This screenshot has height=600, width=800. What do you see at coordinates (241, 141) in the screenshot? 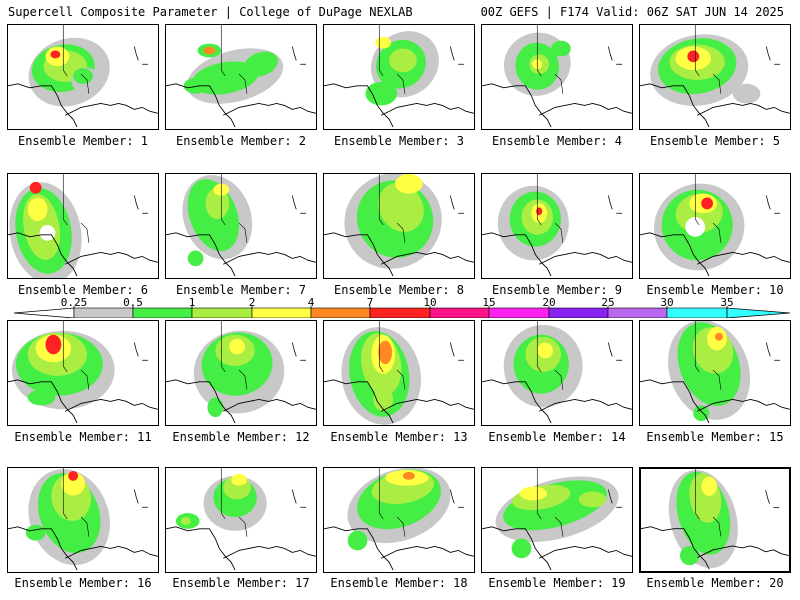
I see `member-label: Ensemble Member: 2` at bounding box center [241, 141].